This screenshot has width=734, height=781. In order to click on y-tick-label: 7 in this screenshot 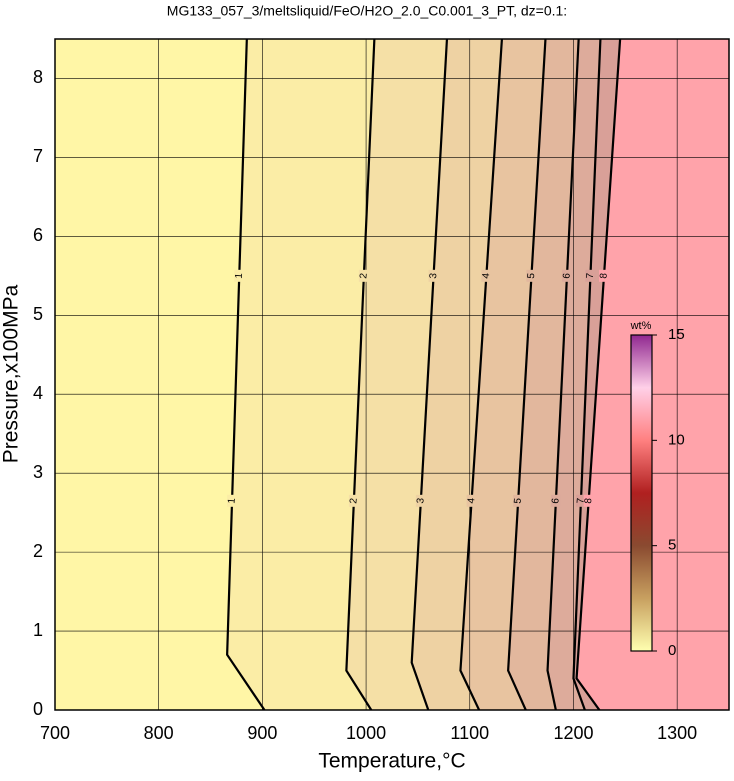, I will do `click(38, 156)`.